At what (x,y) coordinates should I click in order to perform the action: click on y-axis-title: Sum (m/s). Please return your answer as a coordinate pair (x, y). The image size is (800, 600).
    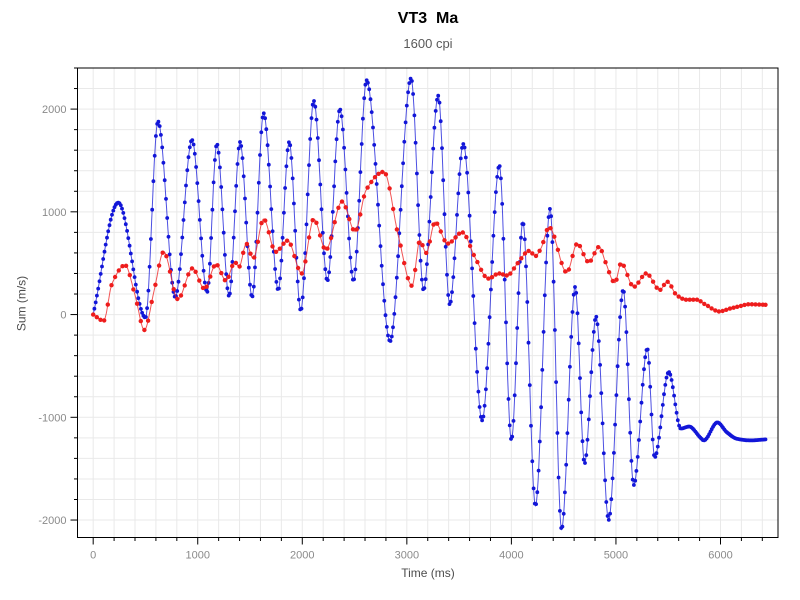
    Looking at the image, I should click on (21, 303).